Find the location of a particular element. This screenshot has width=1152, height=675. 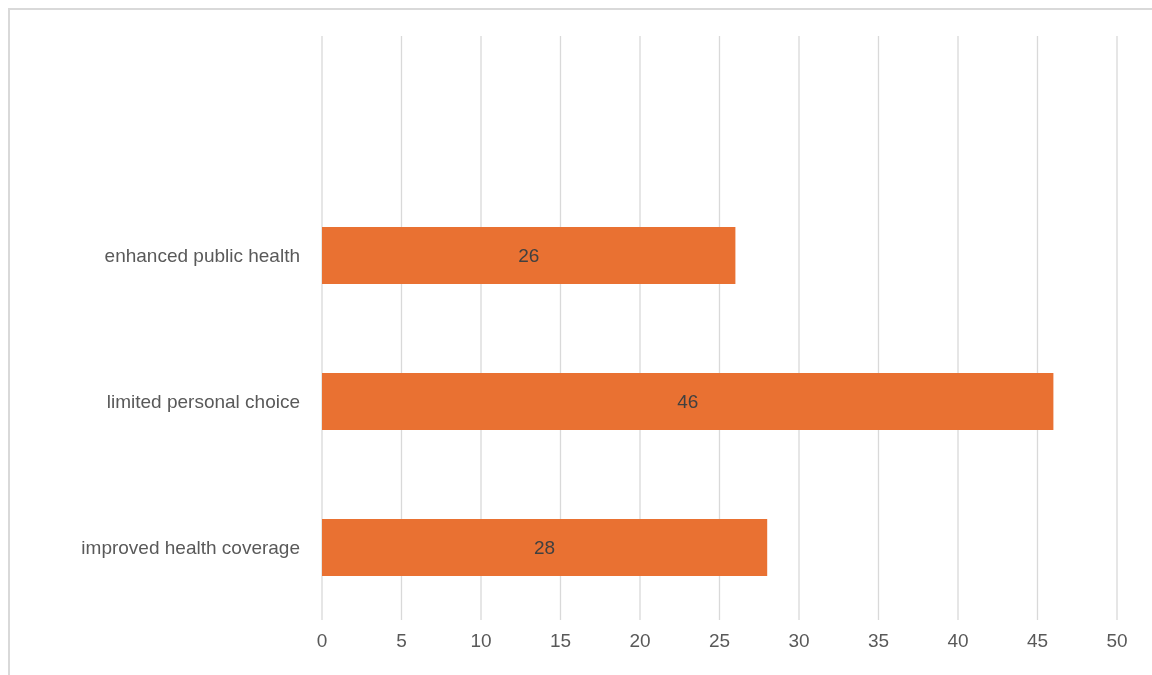

x-tick-label: 45 is located at coordinates (1037, 641).